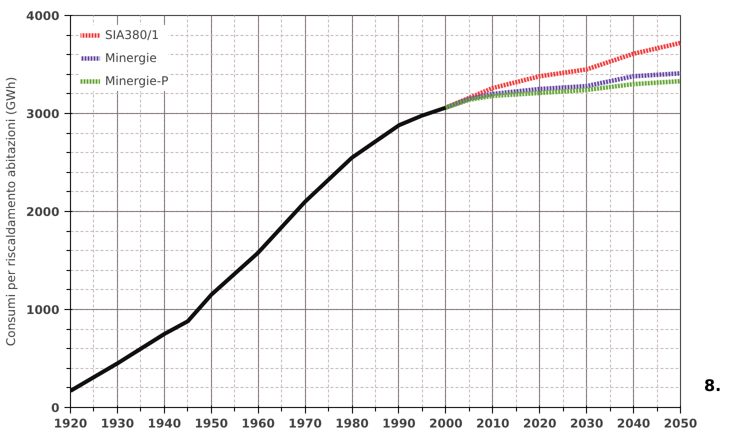  Describe the element at coordinates (132, 35) in the screenshot. I see `legend-label: SIA380/1` at that location.